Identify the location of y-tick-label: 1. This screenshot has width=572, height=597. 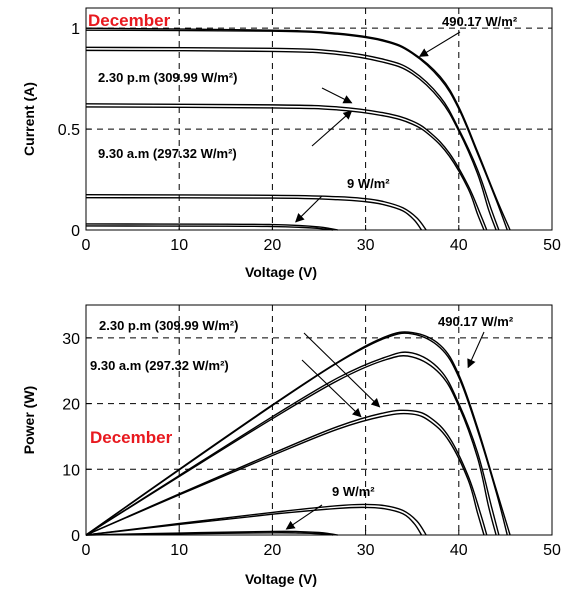
(75, 29).